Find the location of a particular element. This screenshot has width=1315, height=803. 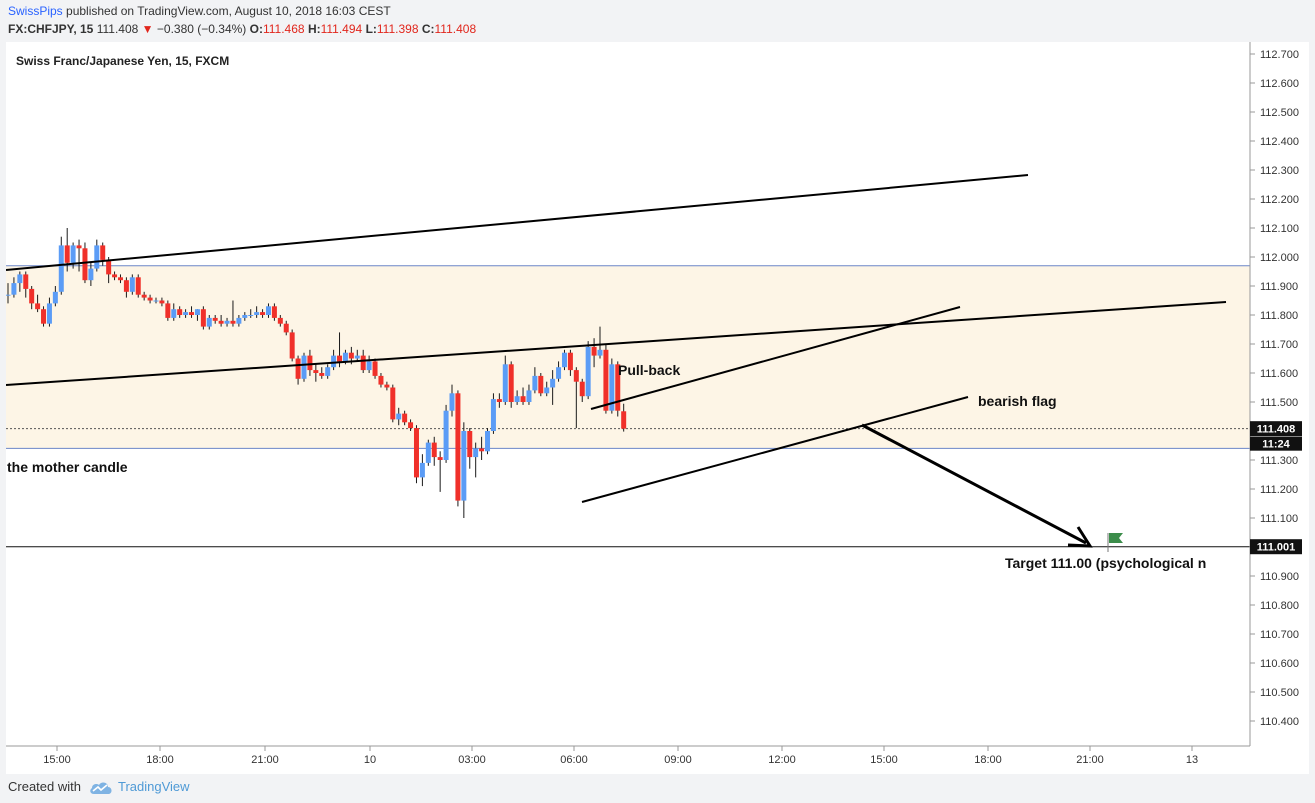

time-axis is located at coordinates (657, 760).